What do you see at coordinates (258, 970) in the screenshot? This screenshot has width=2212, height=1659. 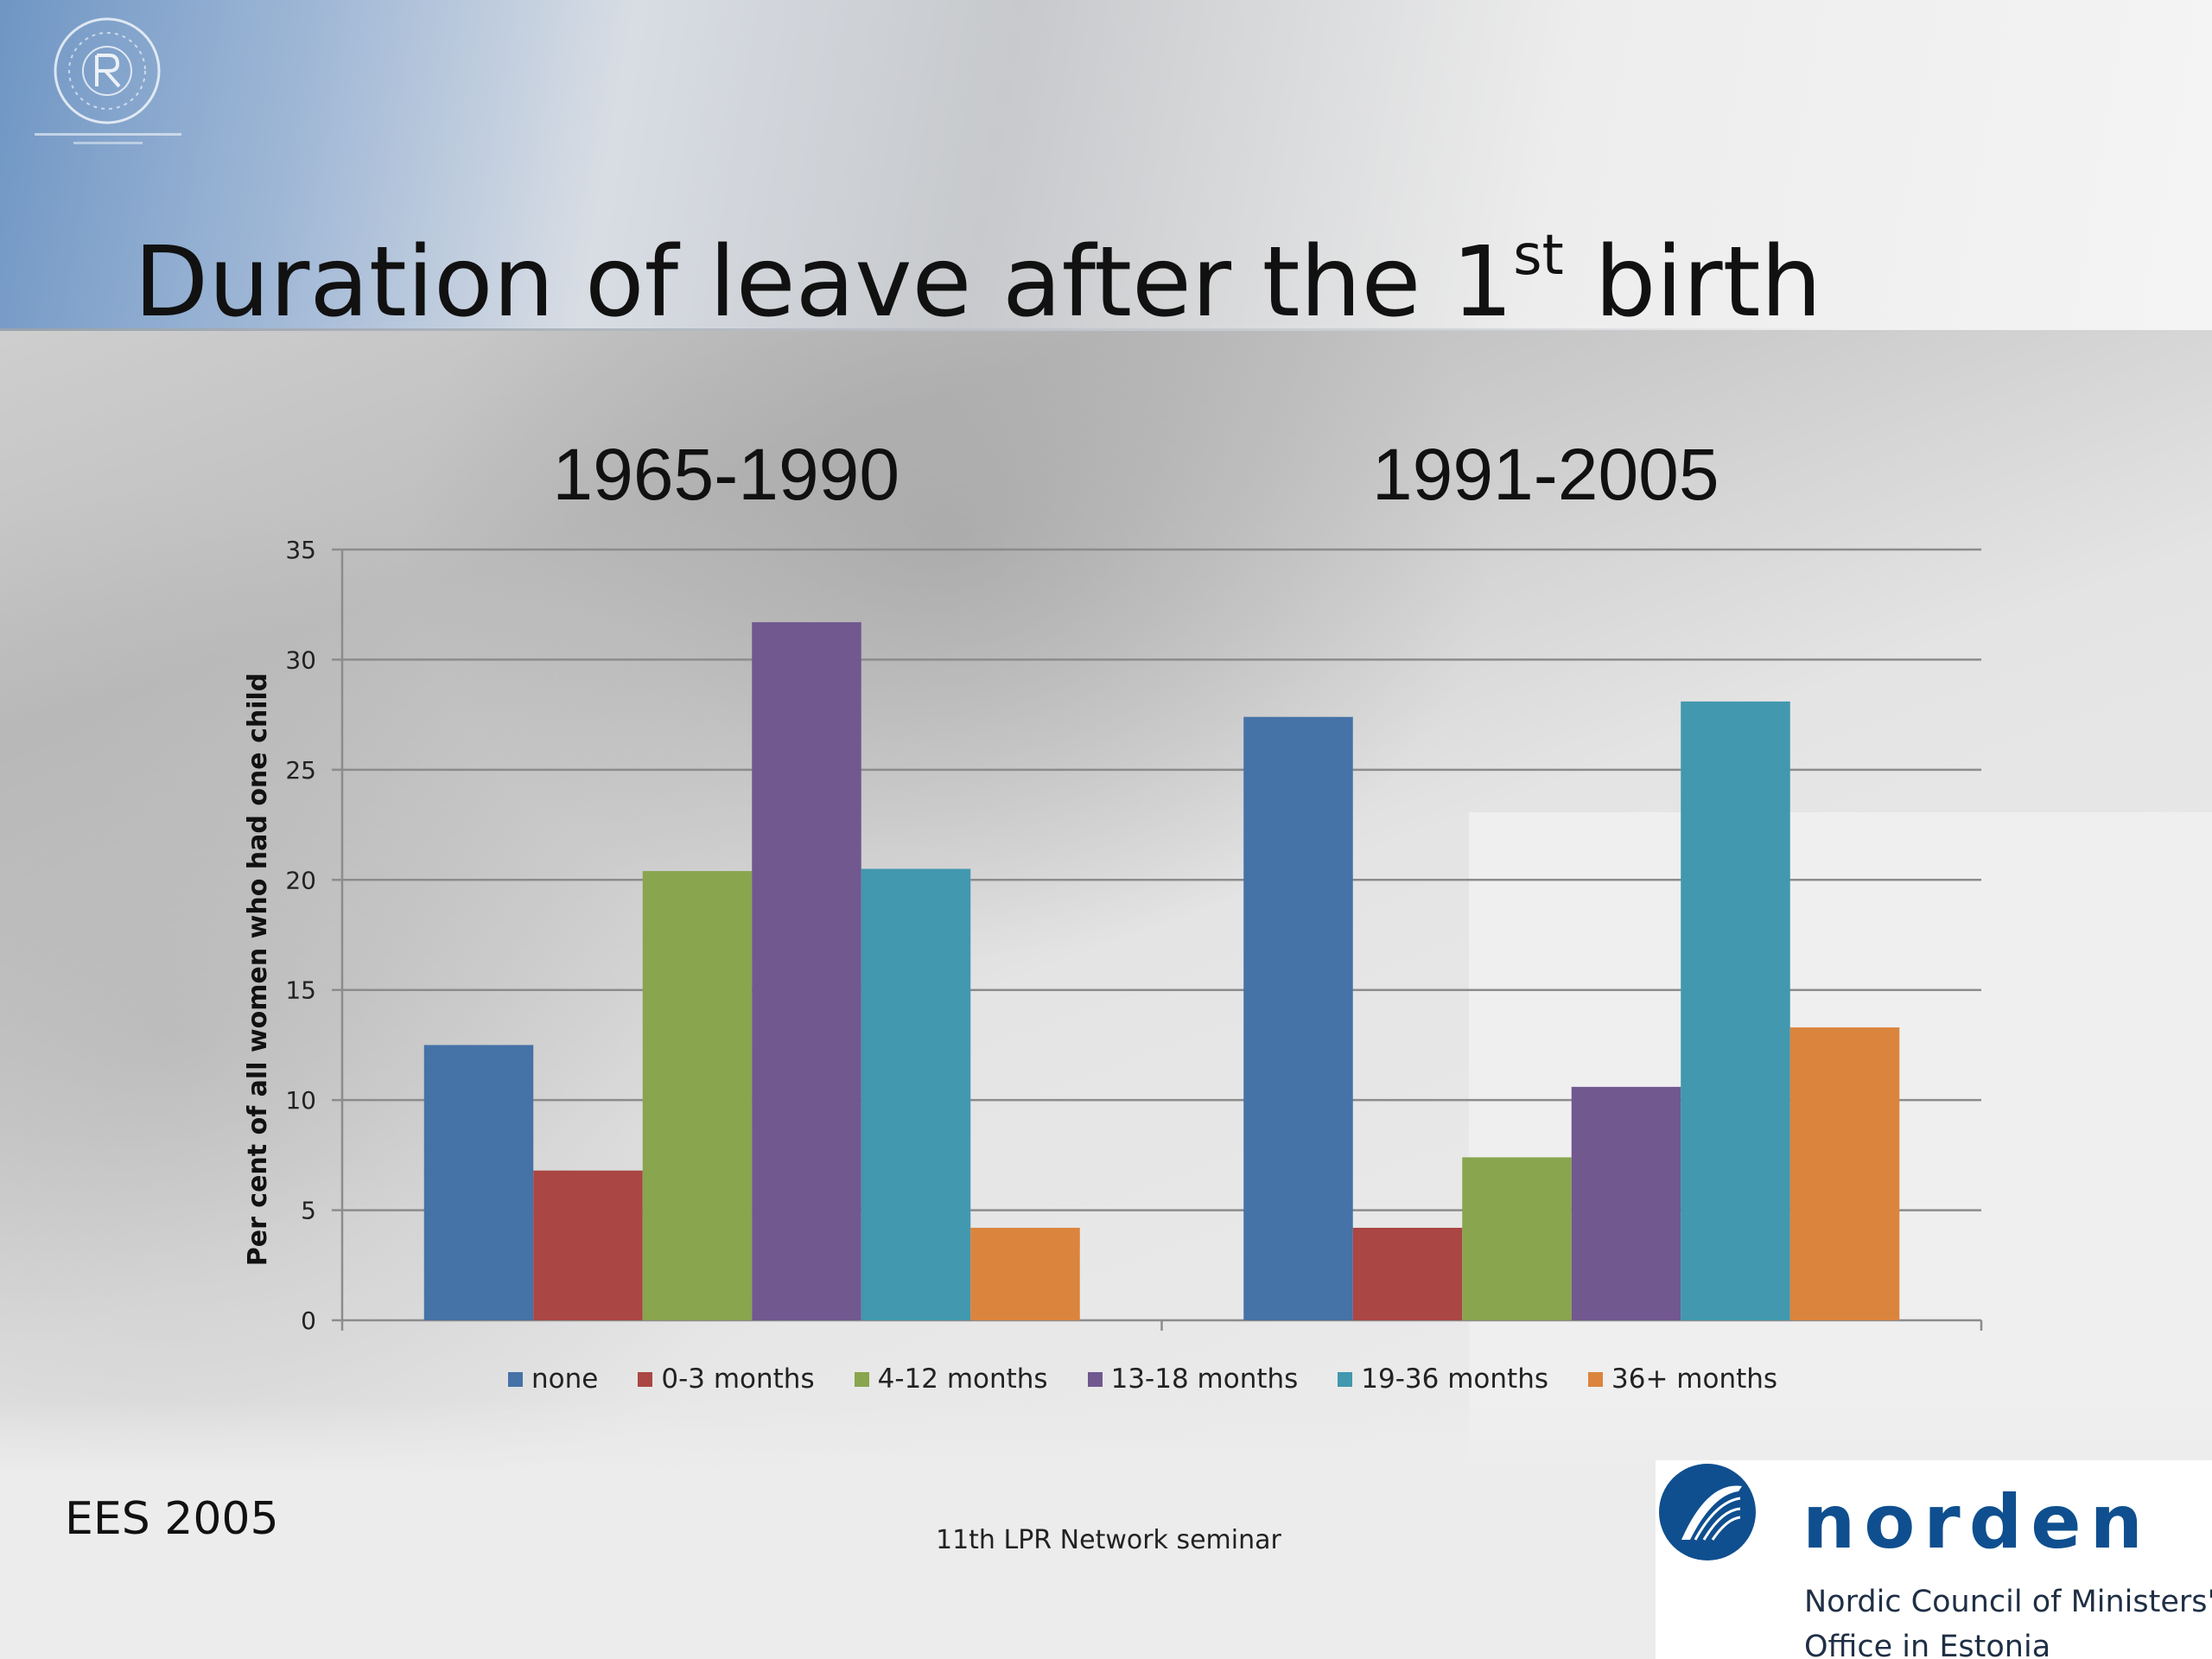 I see `y-axis-label: Per cent of all women who had one child` at bounding box center [258, 970].